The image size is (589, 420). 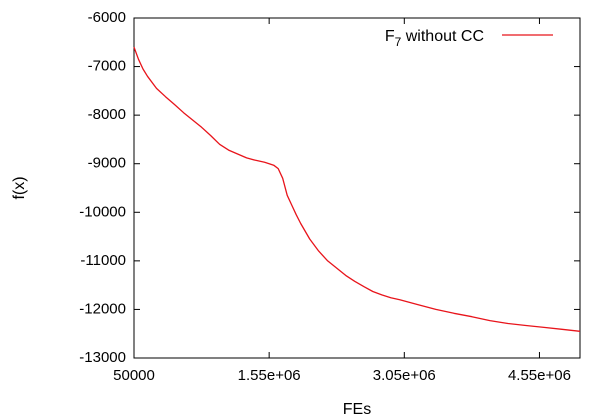 I want to click on legend-label-main: F, so click(x=390, y=36).